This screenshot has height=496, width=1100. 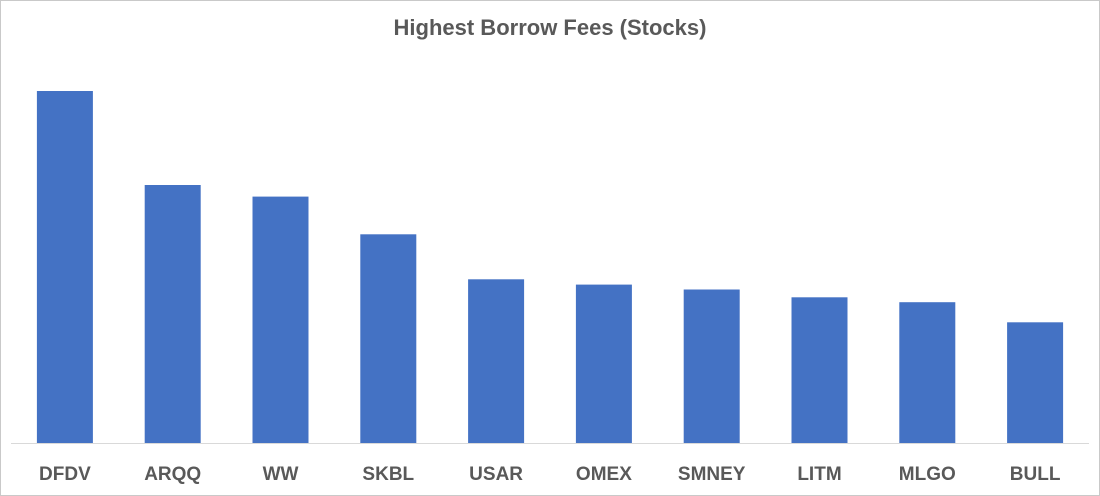 What do you see at coordinates (550, 474) in the screenshot?
I see `x-tick-labels: DFDV ARQQ WW SKBL USAR OMEX SMNEY LITM MLGO BULL` at bounding box center [550, 474].